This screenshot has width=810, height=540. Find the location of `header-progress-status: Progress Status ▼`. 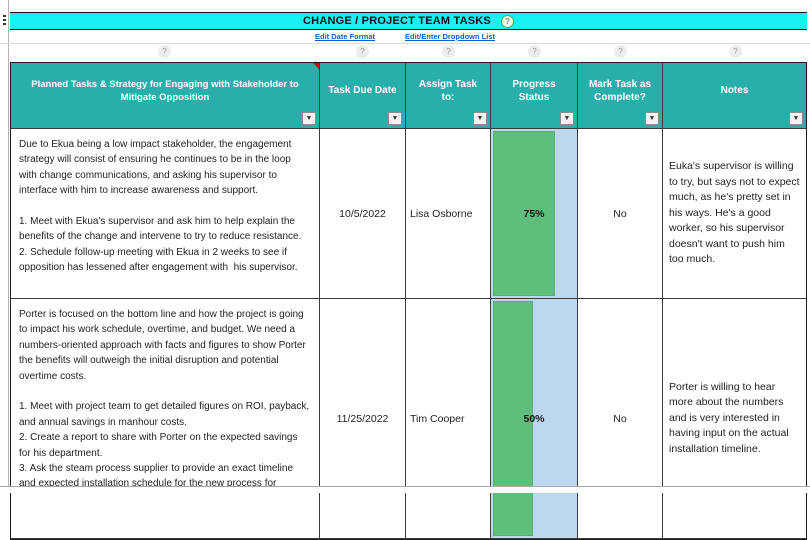

header-progress-status: Progress Status ▼ is located at coordinates (534, 96).